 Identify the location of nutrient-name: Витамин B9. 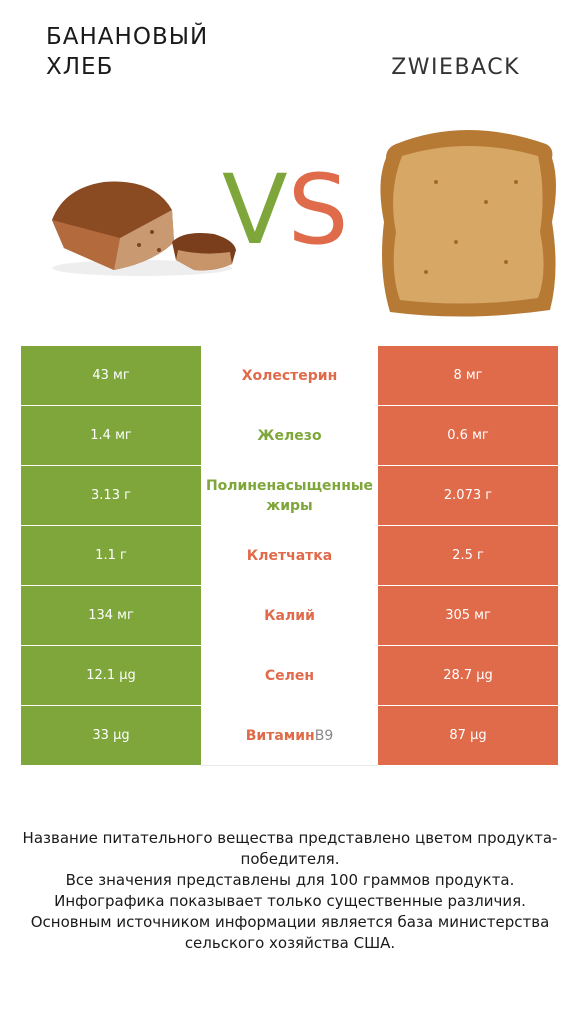
(289, 736).